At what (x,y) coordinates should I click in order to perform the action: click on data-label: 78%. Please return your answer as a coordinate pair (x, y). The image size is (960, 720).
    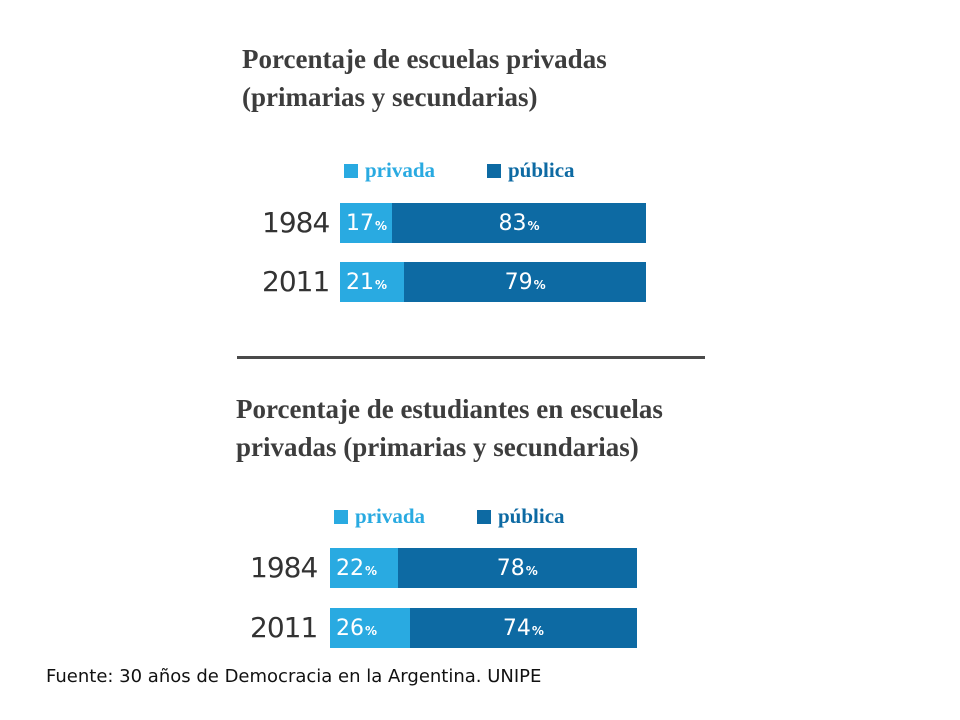
    Looking at the image, I should click on (517, 568).